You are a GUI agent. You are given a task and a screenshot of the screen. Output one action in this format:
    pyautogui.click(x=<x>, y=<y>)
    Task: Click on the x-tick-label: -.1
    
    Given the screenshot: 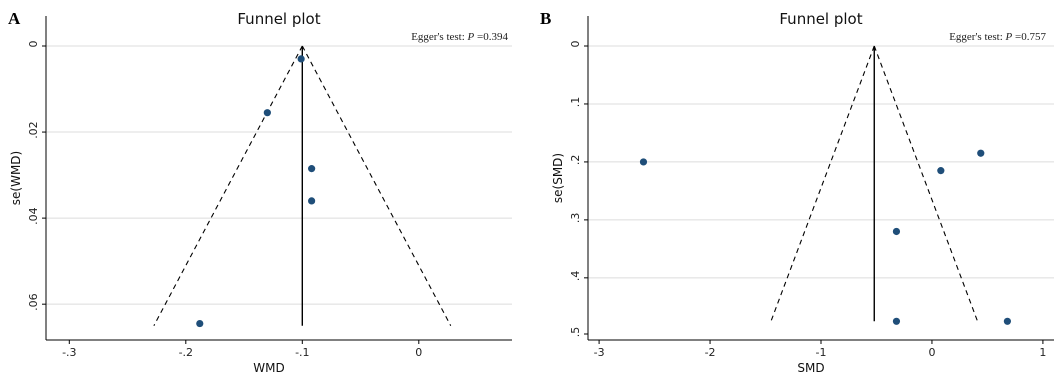 What is the action you would take?
    pyautogui.click(x=302, y=352)
    